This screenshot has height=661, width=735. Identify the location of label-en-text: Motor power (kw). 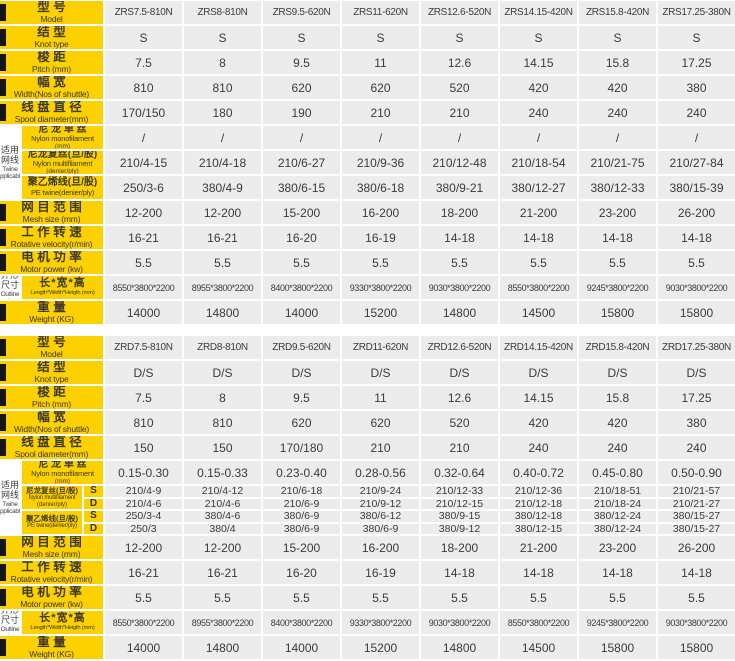
(51, 603).